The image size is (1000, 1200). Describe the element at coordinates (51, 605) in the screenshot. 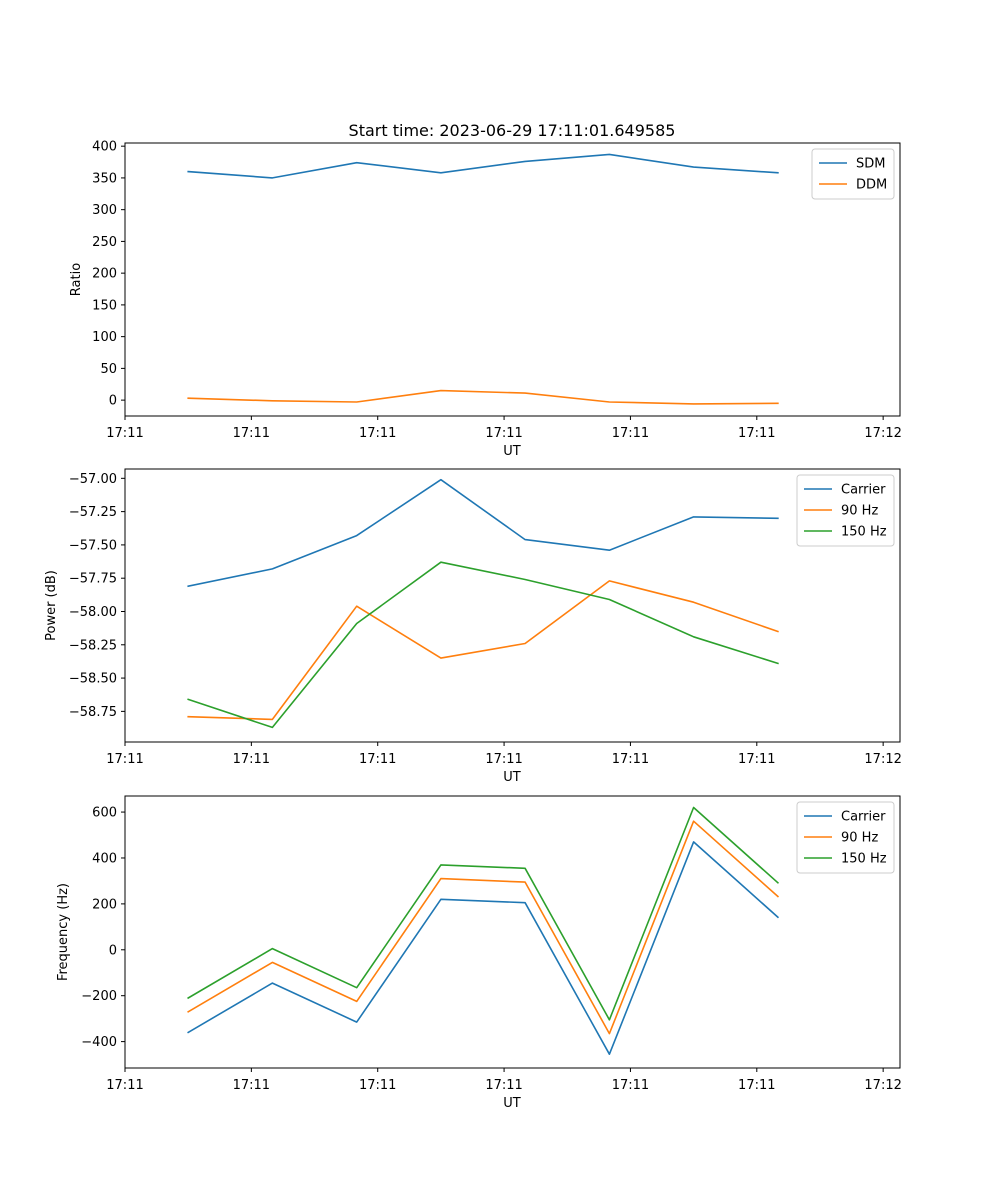

I see `y-axis-label: Power (dB)` at that location.